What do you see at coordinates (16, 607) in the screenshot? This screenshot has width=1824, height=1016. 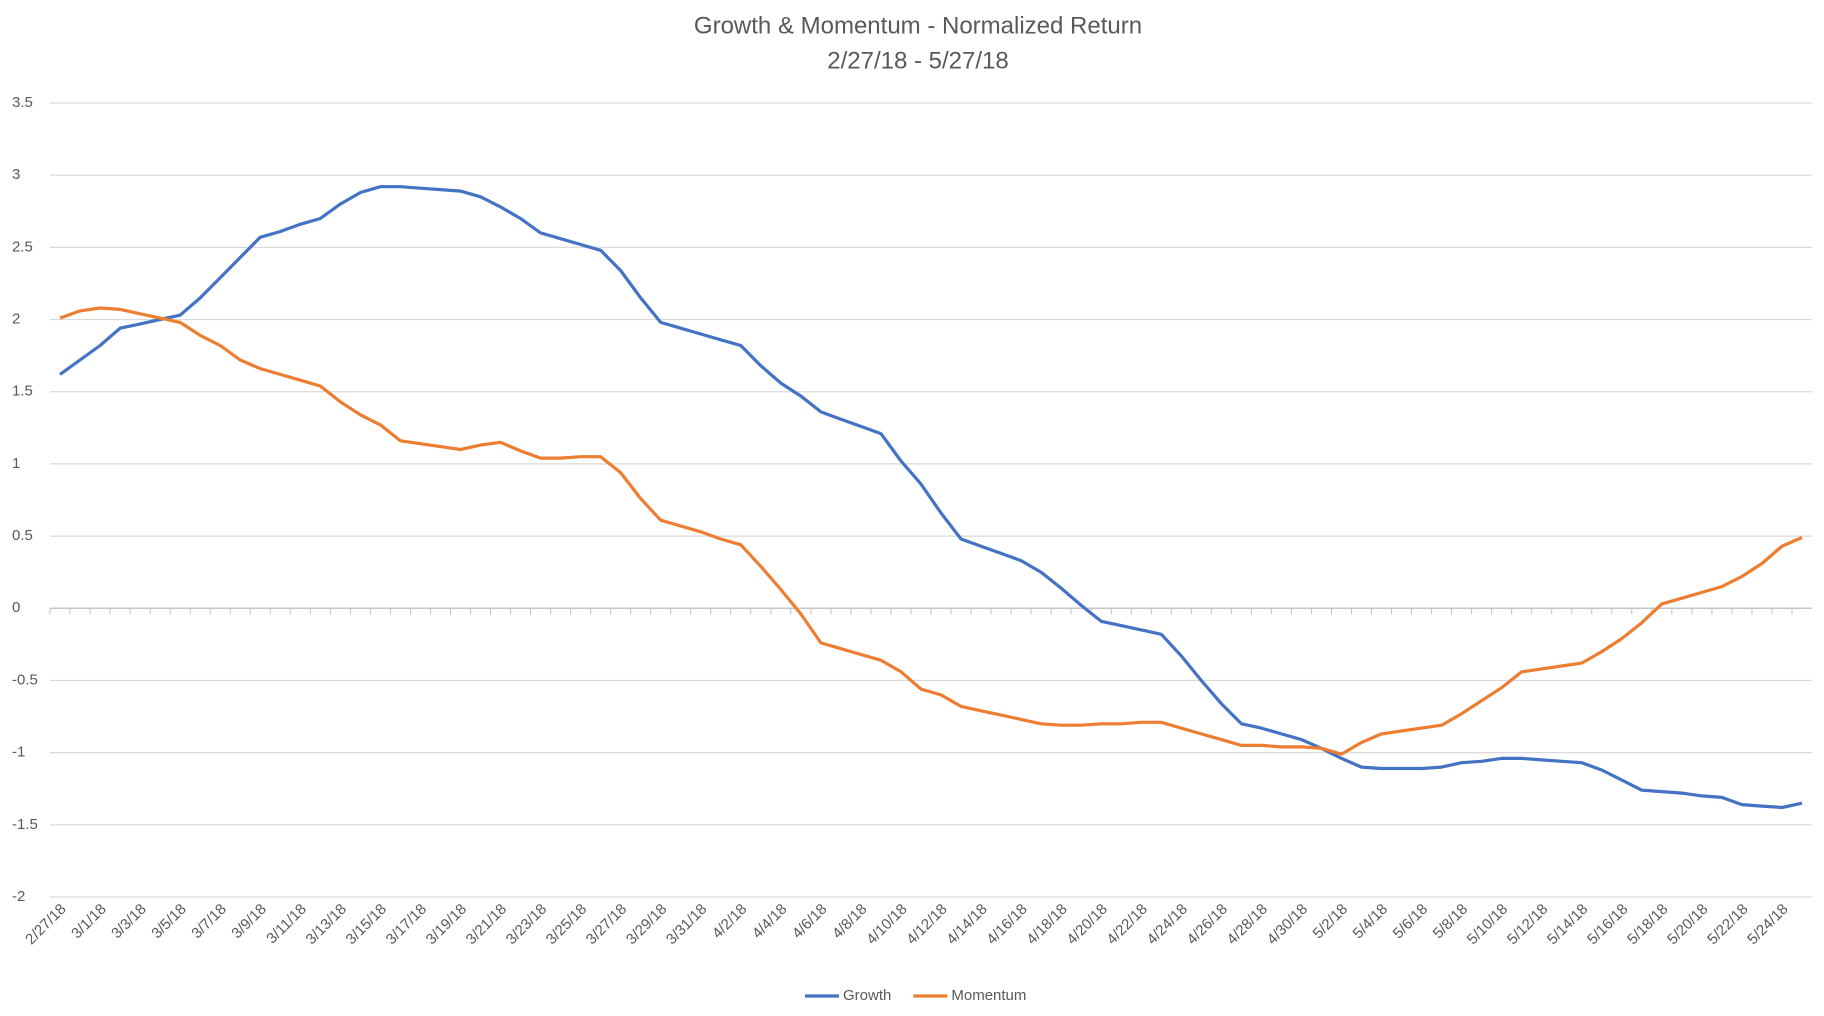 I see `y-tick-label: 0` at bounding box center [16, 607].